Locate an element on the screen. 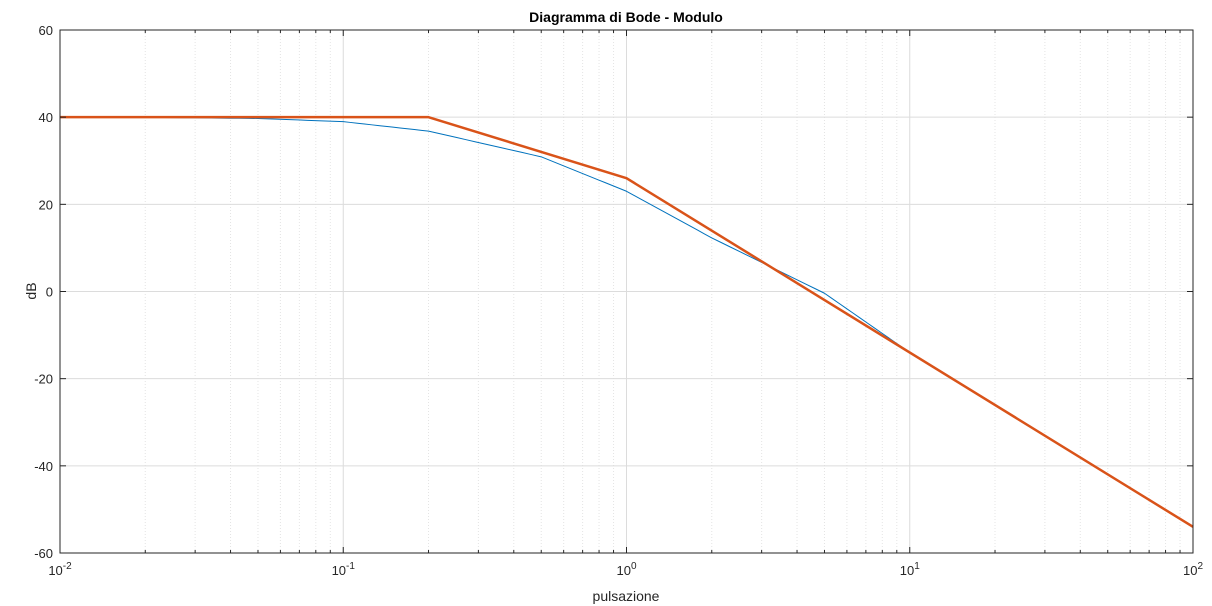 This screenshot has width=1212, height=606. x-tick-label: 10² is located at coordinates (1193, 569).